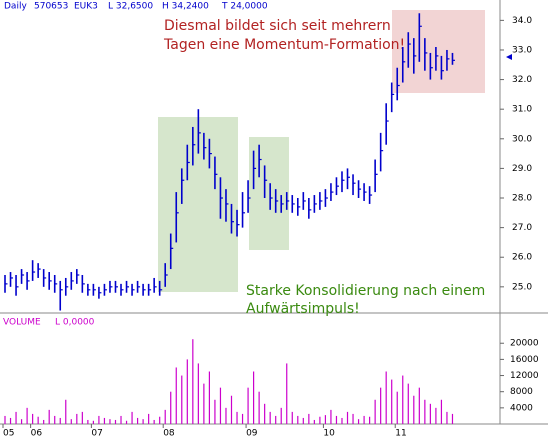 The height and width of the screenshot is (440, 548). I want to click on y-tick-label: 33.0, so click(522, 50).